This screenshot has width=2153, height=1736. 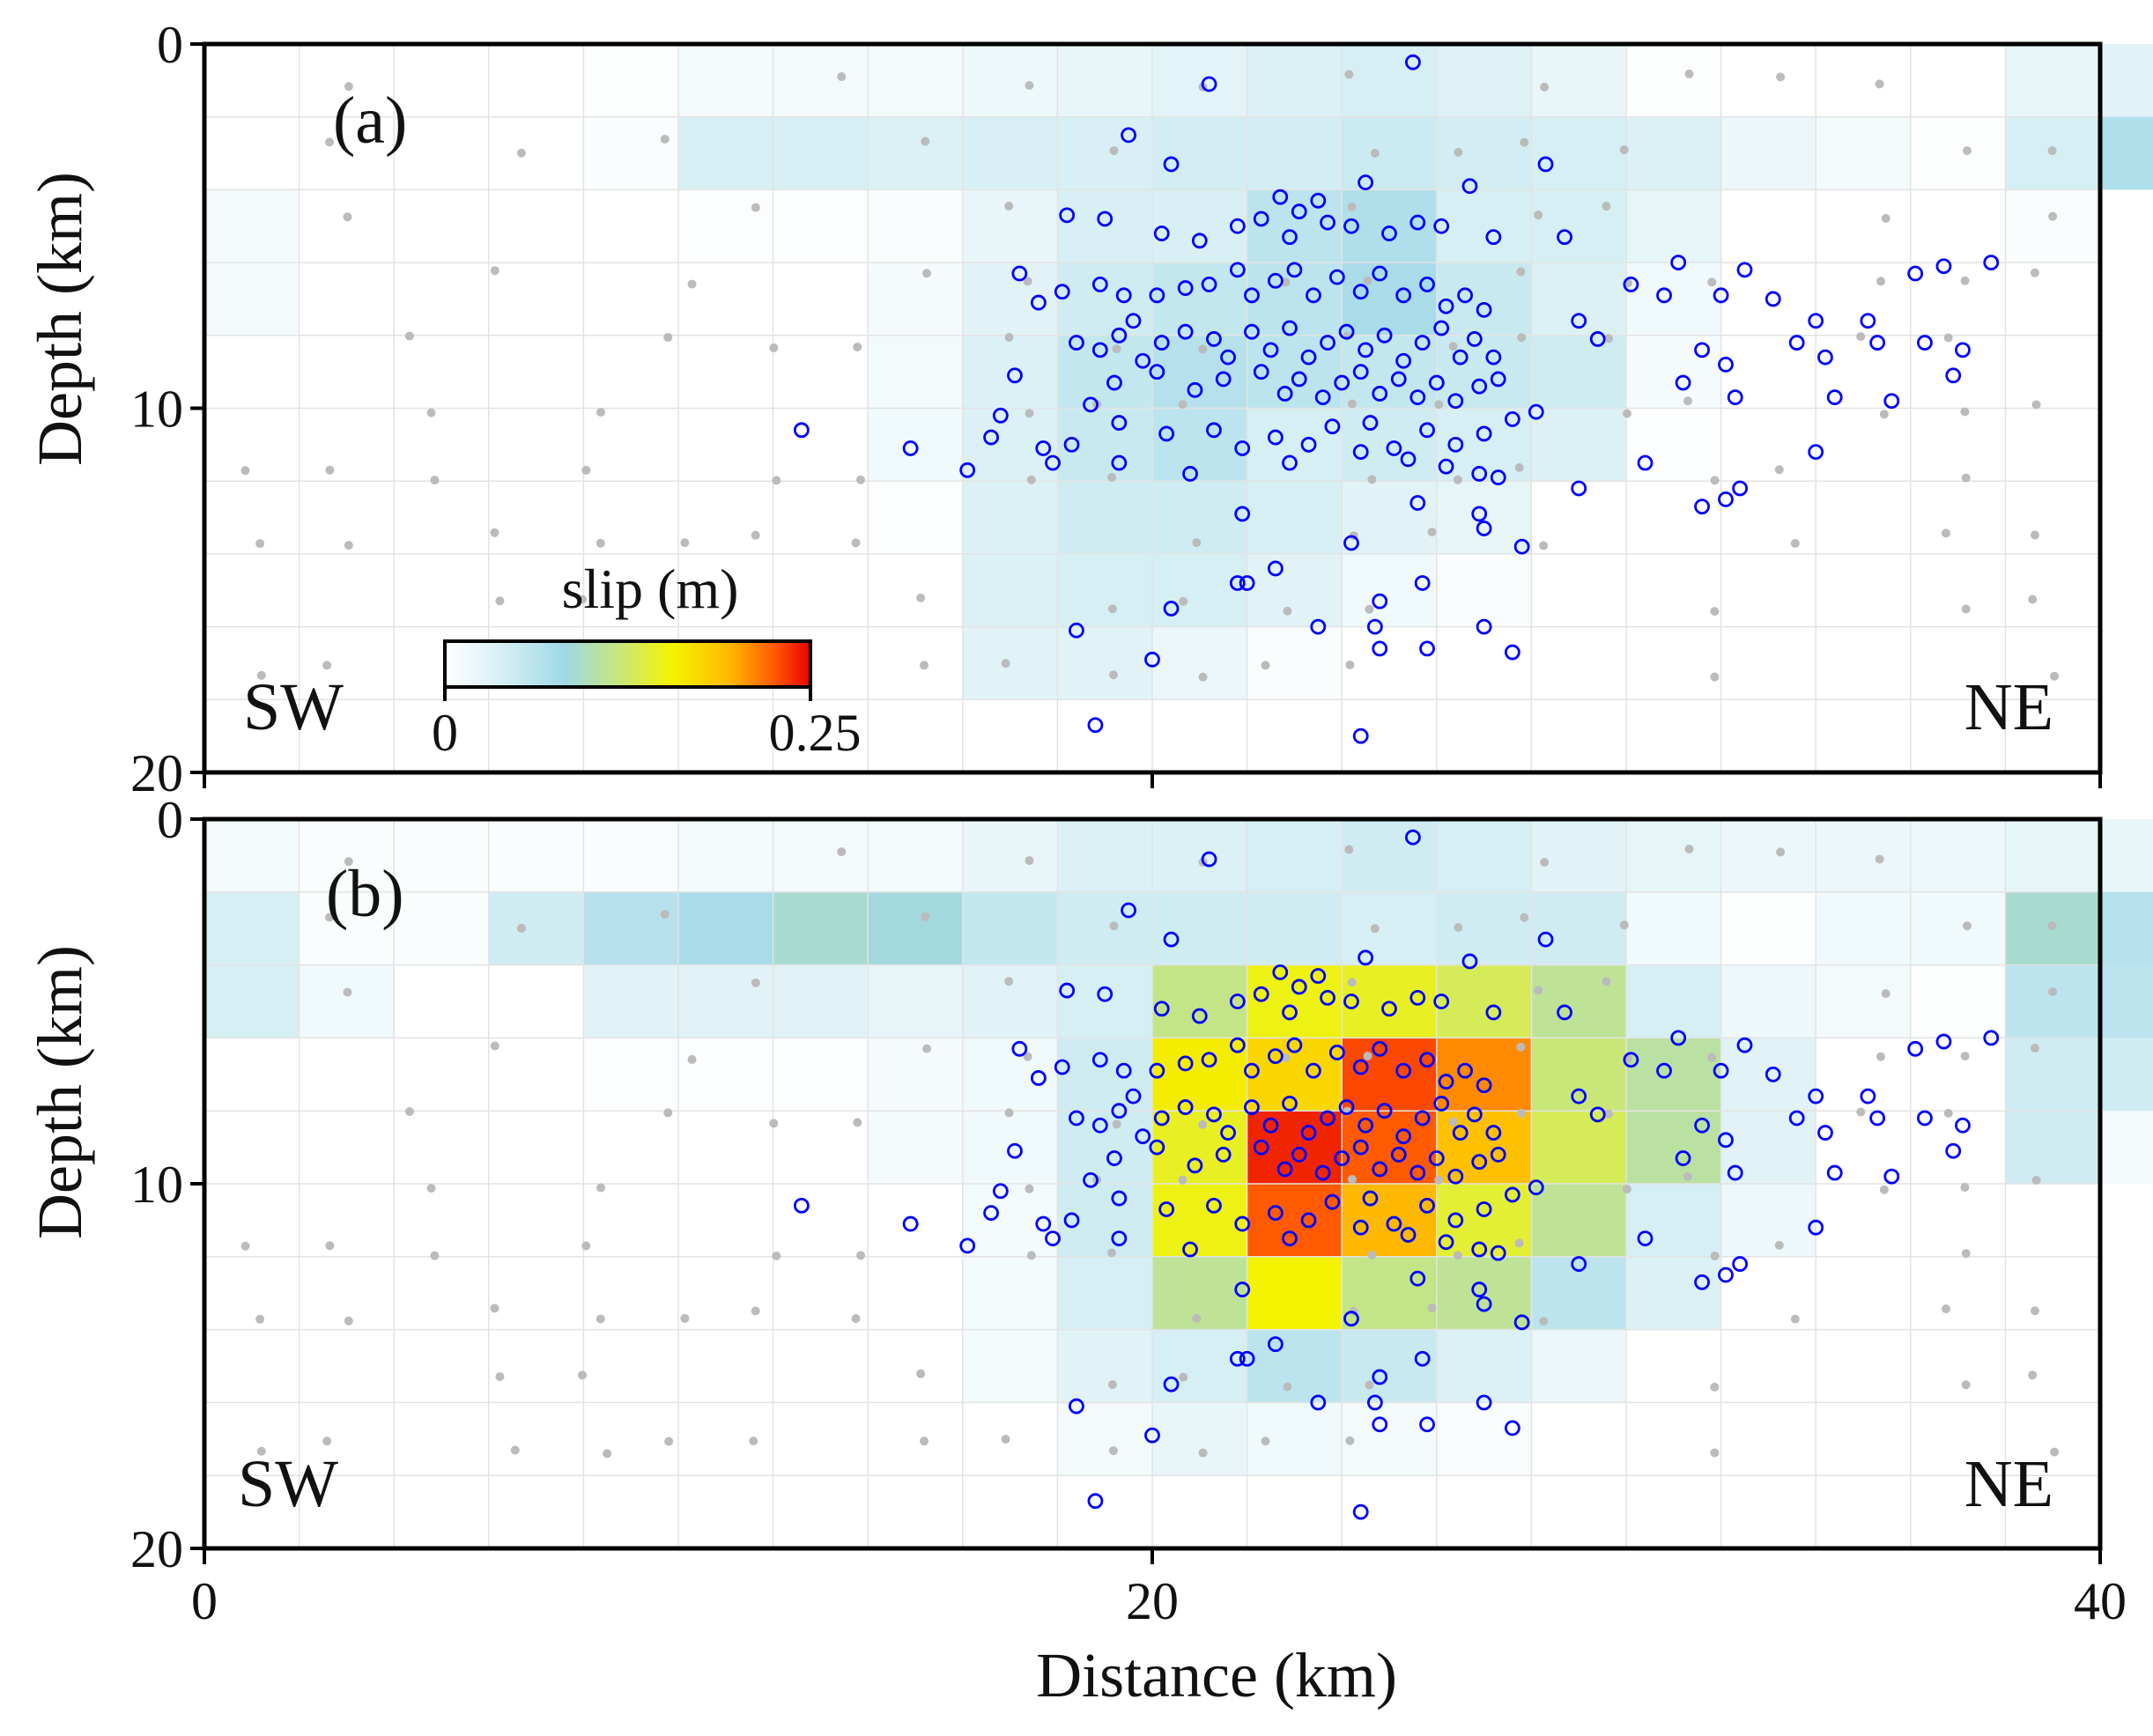 I want to click on direction-label-ne-a: NE, so click(x=2008, y=707).